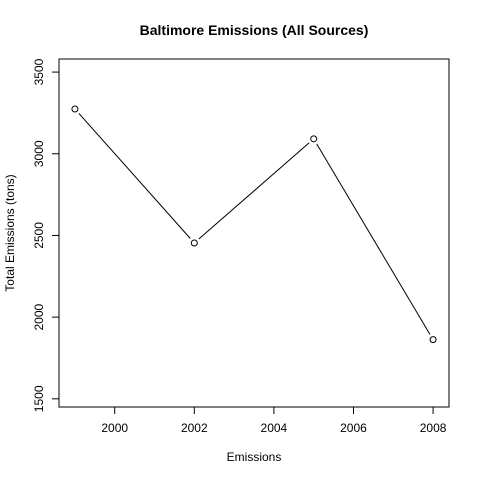  I want to click on y-tick-label: 3000, so click(39, 153).